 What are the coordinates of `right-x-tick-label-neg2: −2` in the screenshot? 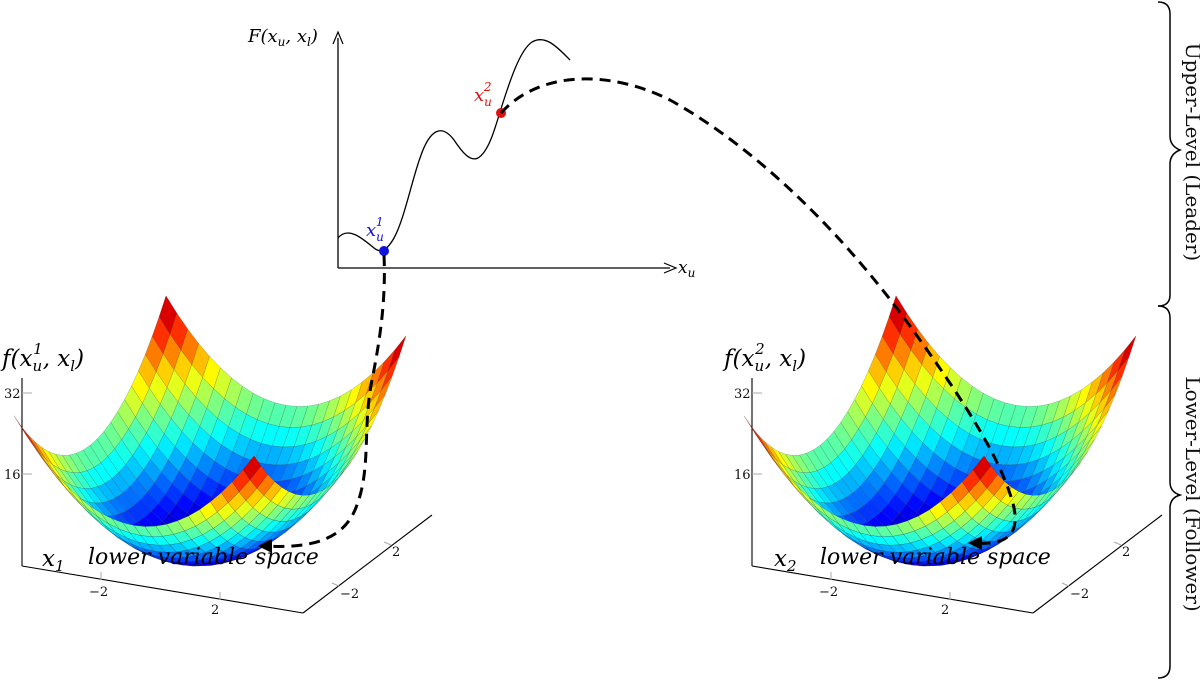 It's located at (828, 592).